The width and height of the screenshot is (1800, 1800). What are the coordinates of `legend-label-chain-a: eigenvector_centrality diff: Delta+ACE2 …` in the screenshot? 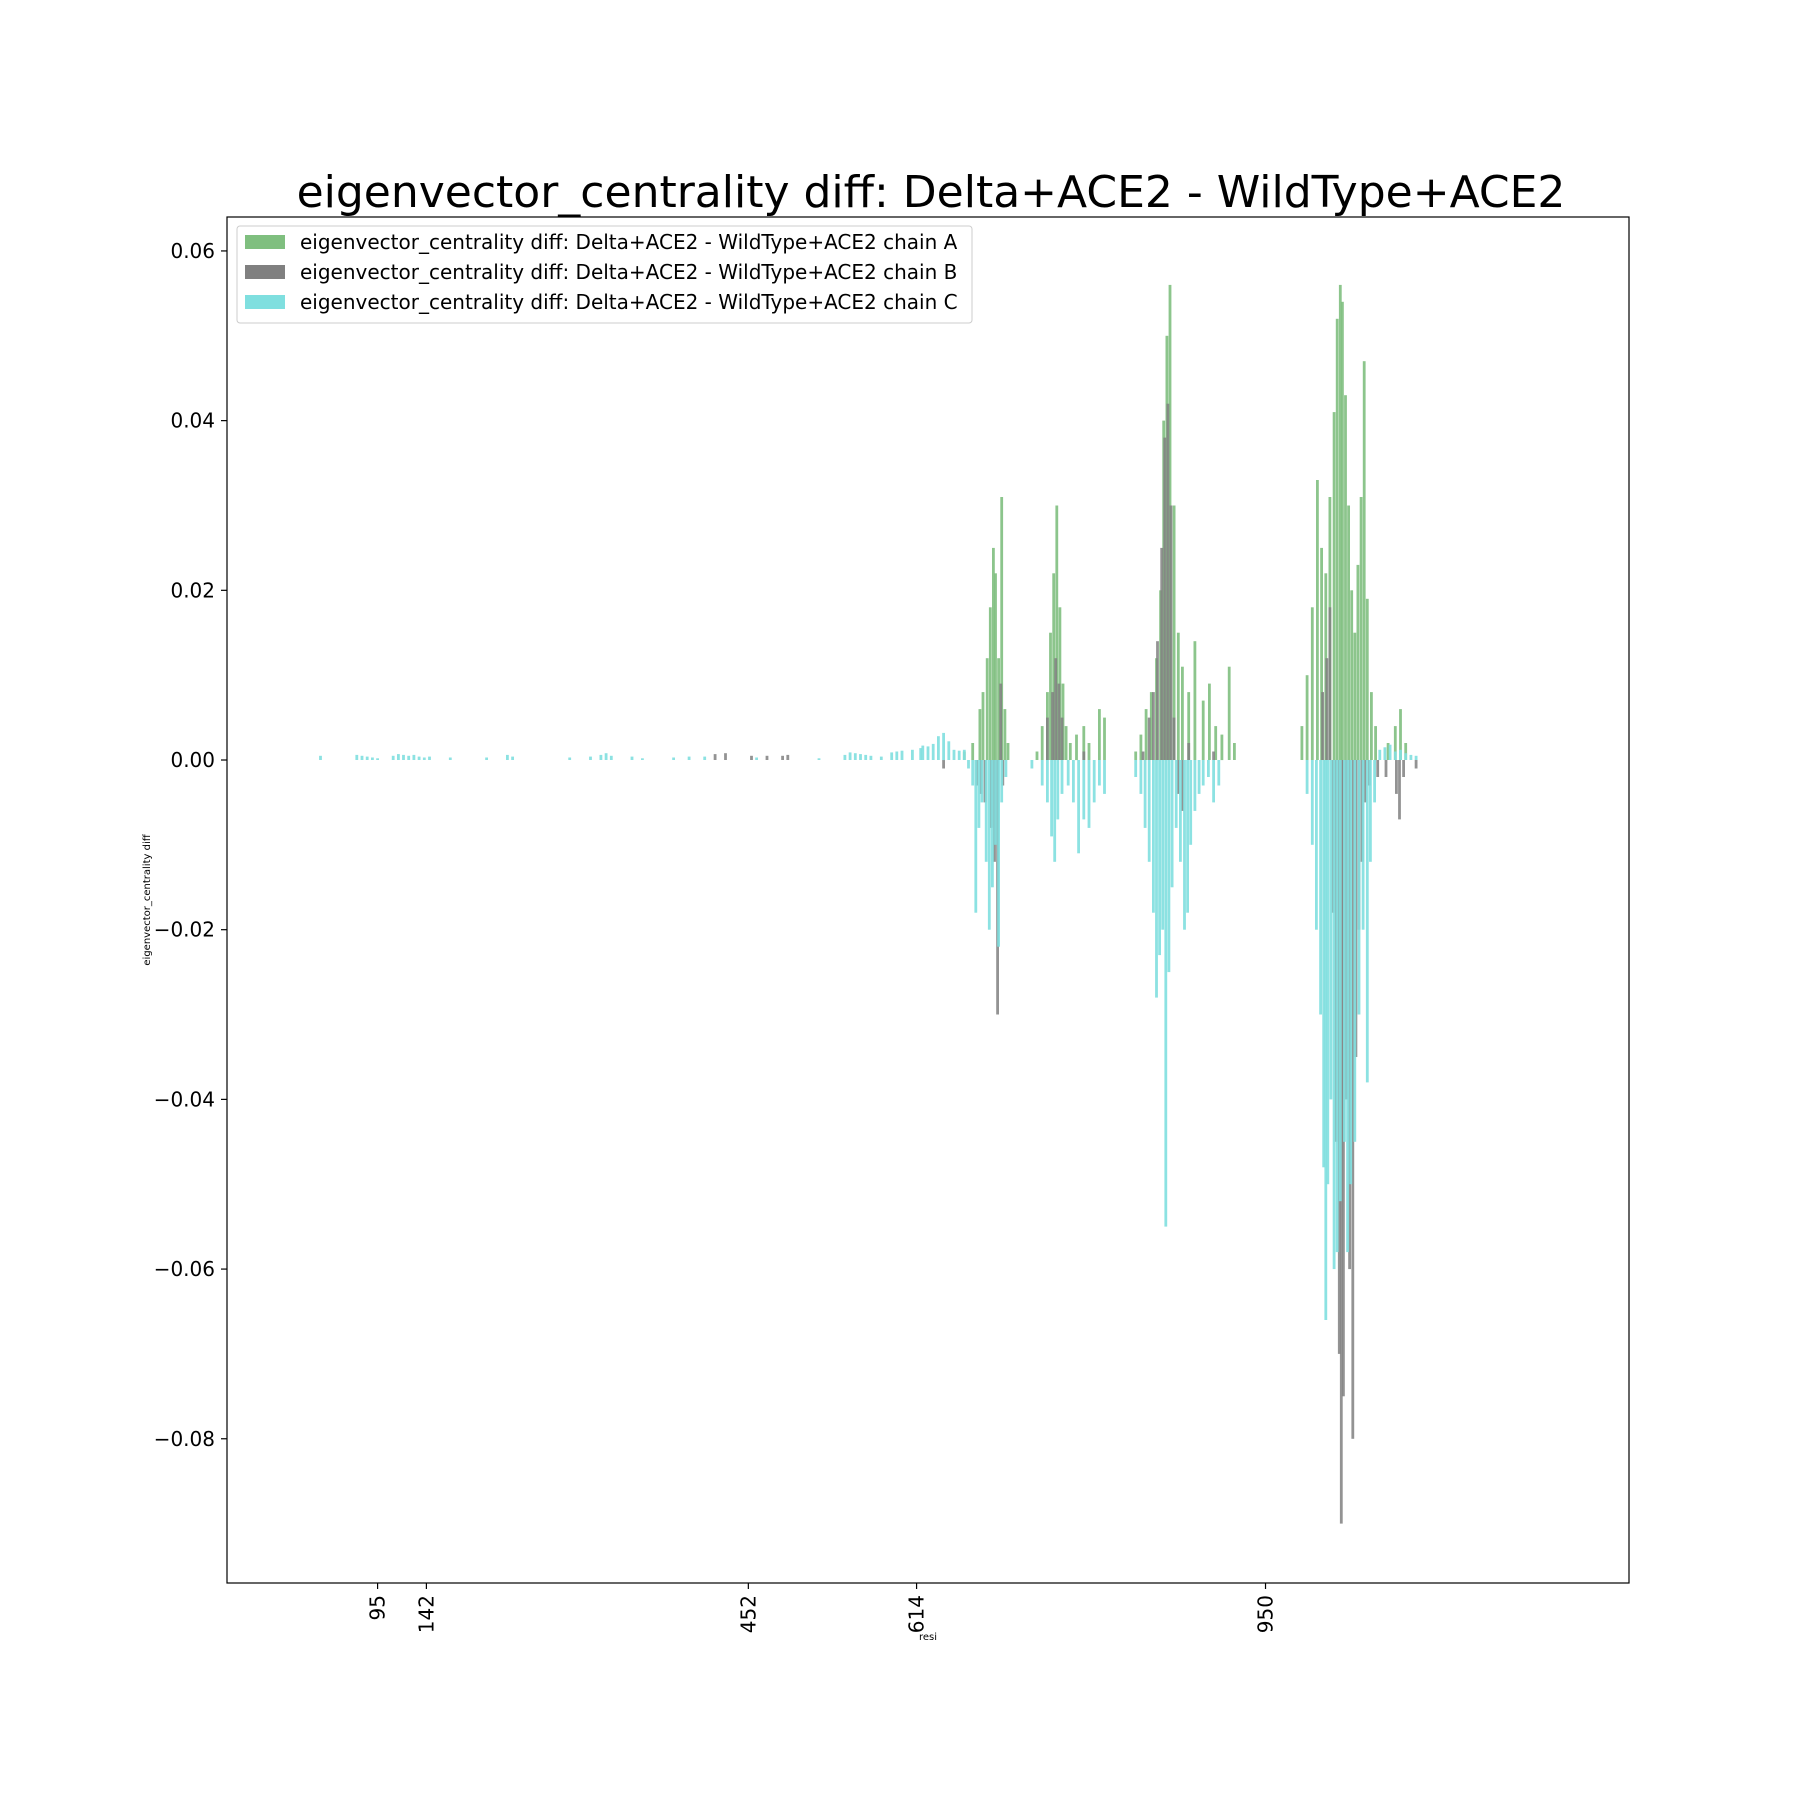 It's located at (629, 242).